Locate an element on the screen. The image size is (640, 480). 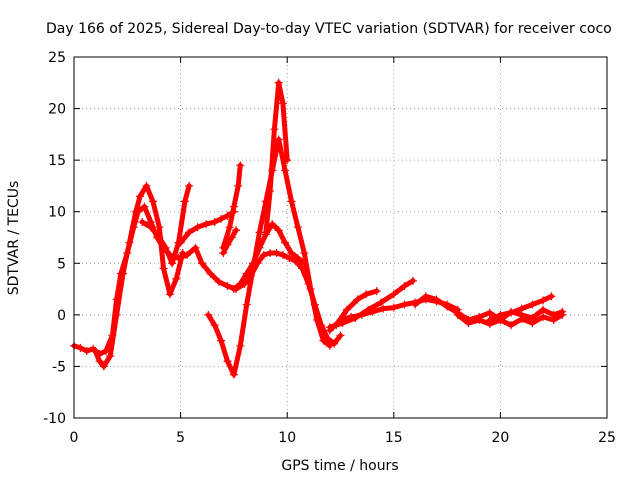
series-line is located at coordinates (276, 157).